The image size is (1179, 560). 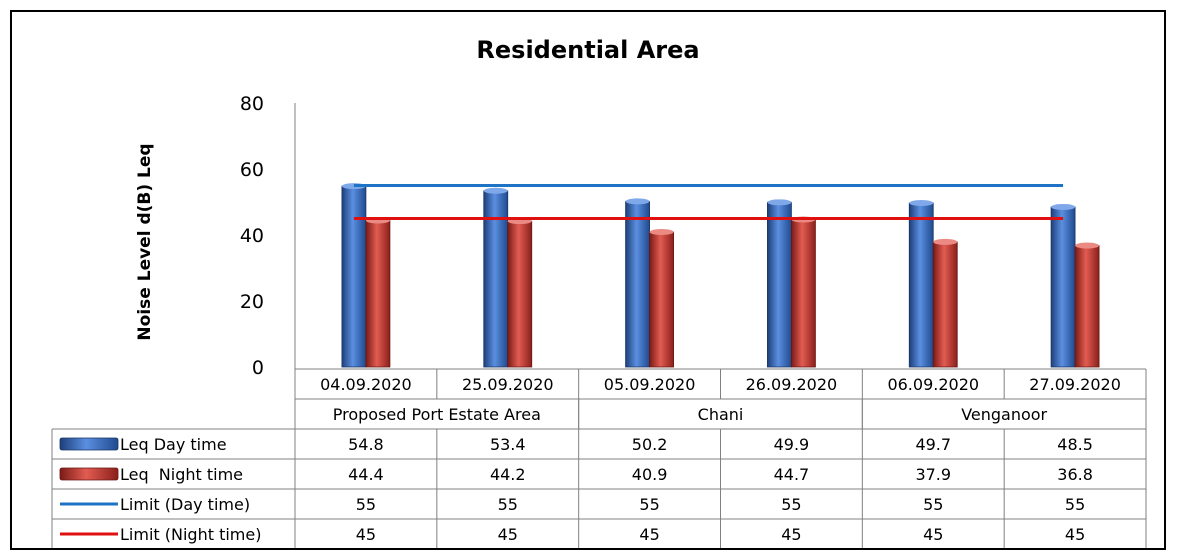 I want to click on x-category-label: 06.09.2020, so click(x=933, y=384).